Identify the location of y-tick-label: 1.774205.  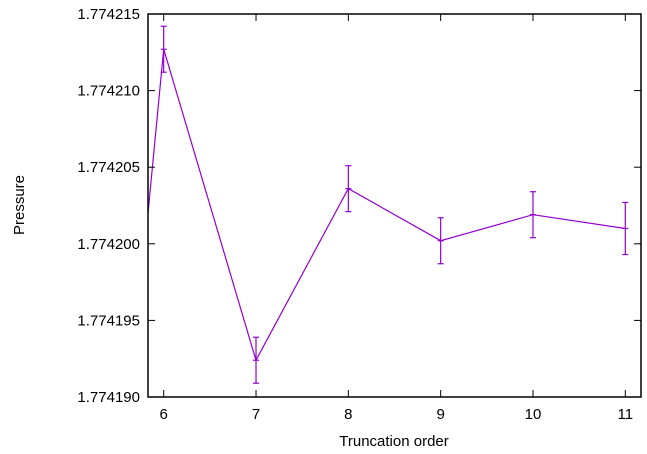
(108, 167).